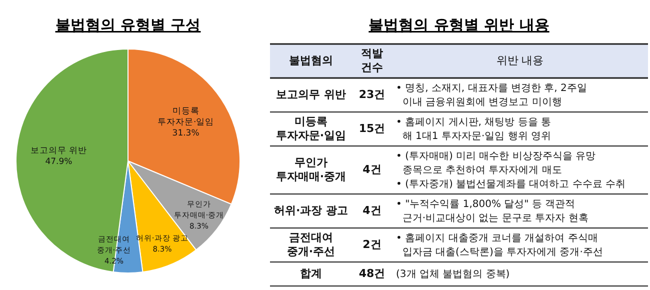 The width and height of the screenshot is (650, 290). Describe the element at coordinates (58, 162) in the screenshot. I see `data-label: 47.9%` at that location.